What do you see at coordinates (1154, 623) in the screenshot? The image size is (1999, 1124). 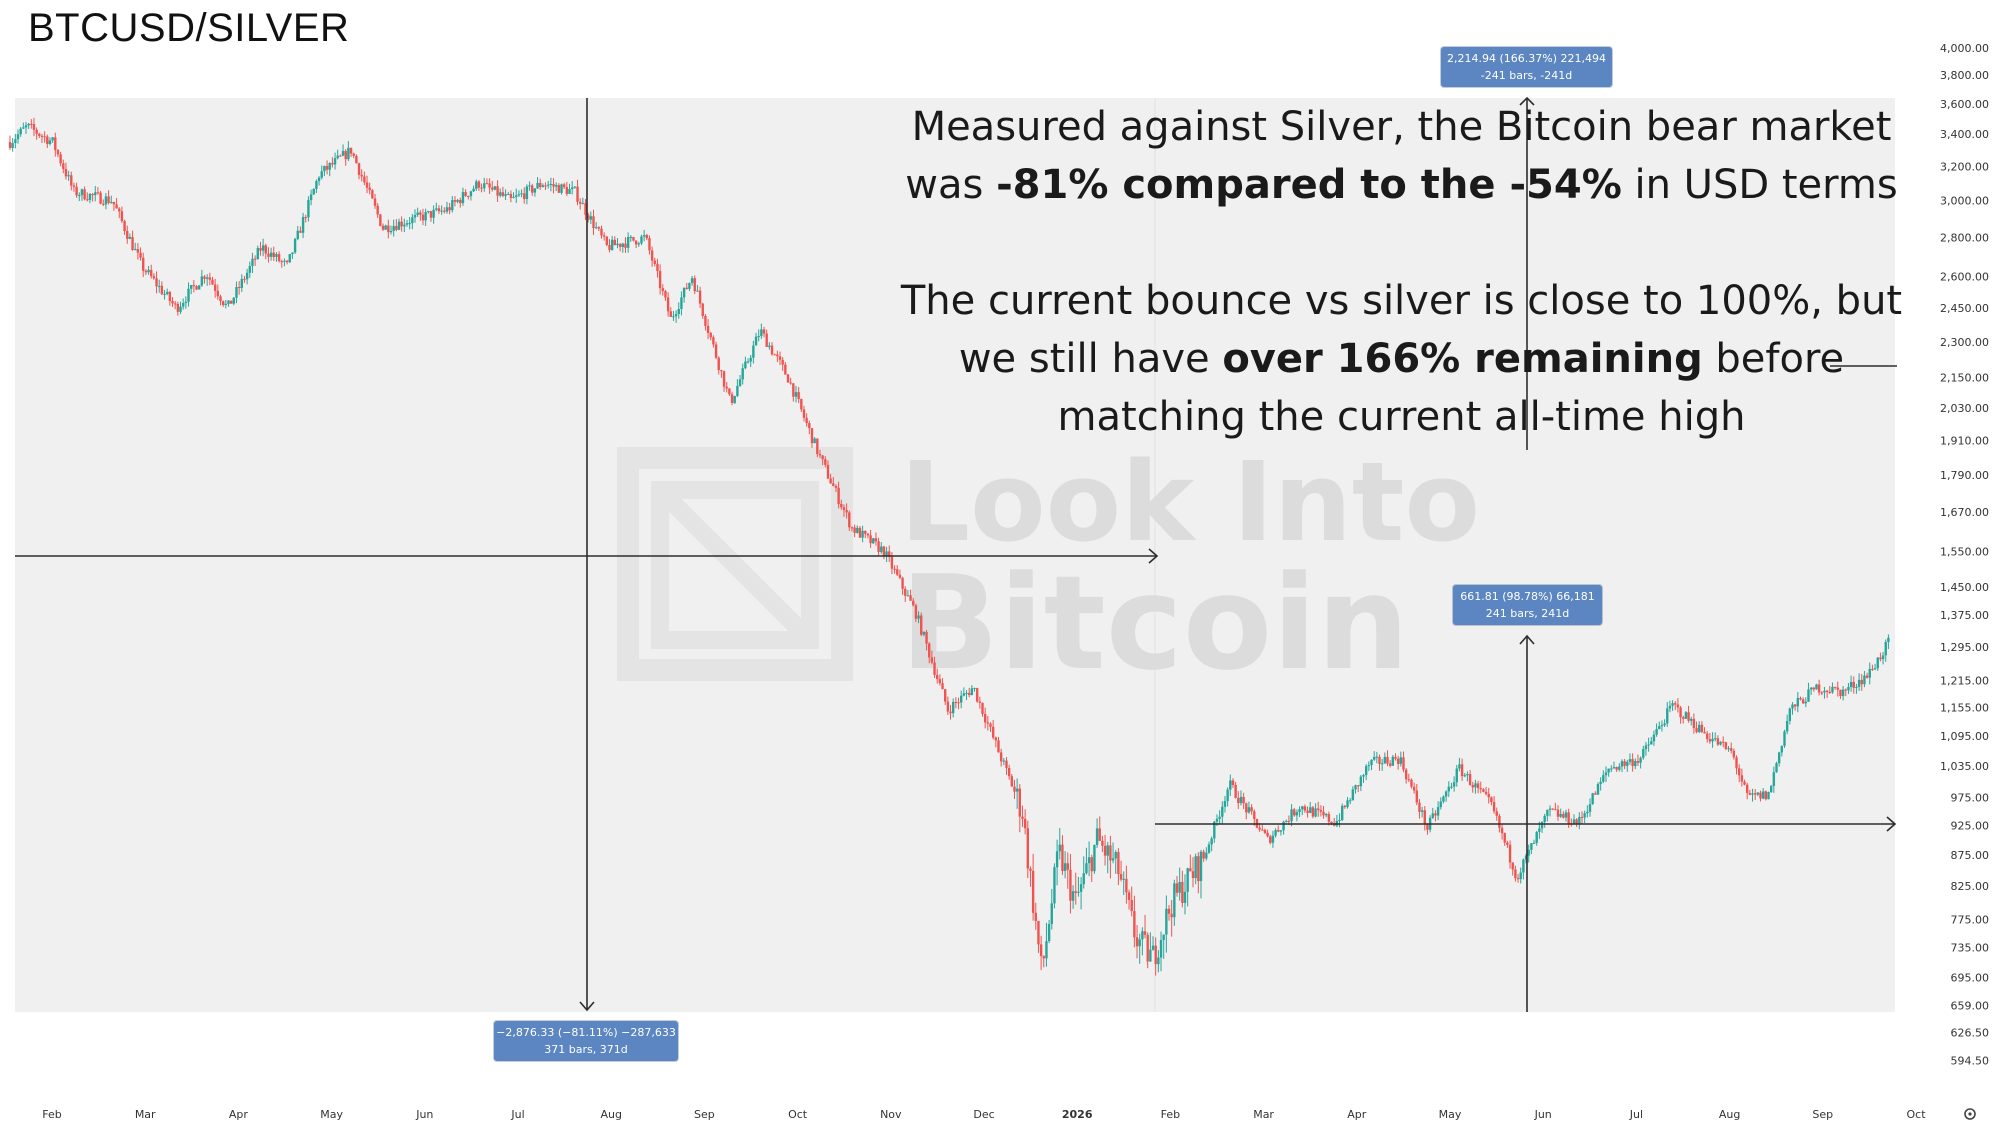 I see `watermark-line2: Bitcoin` at bounding box center [1154, 623].